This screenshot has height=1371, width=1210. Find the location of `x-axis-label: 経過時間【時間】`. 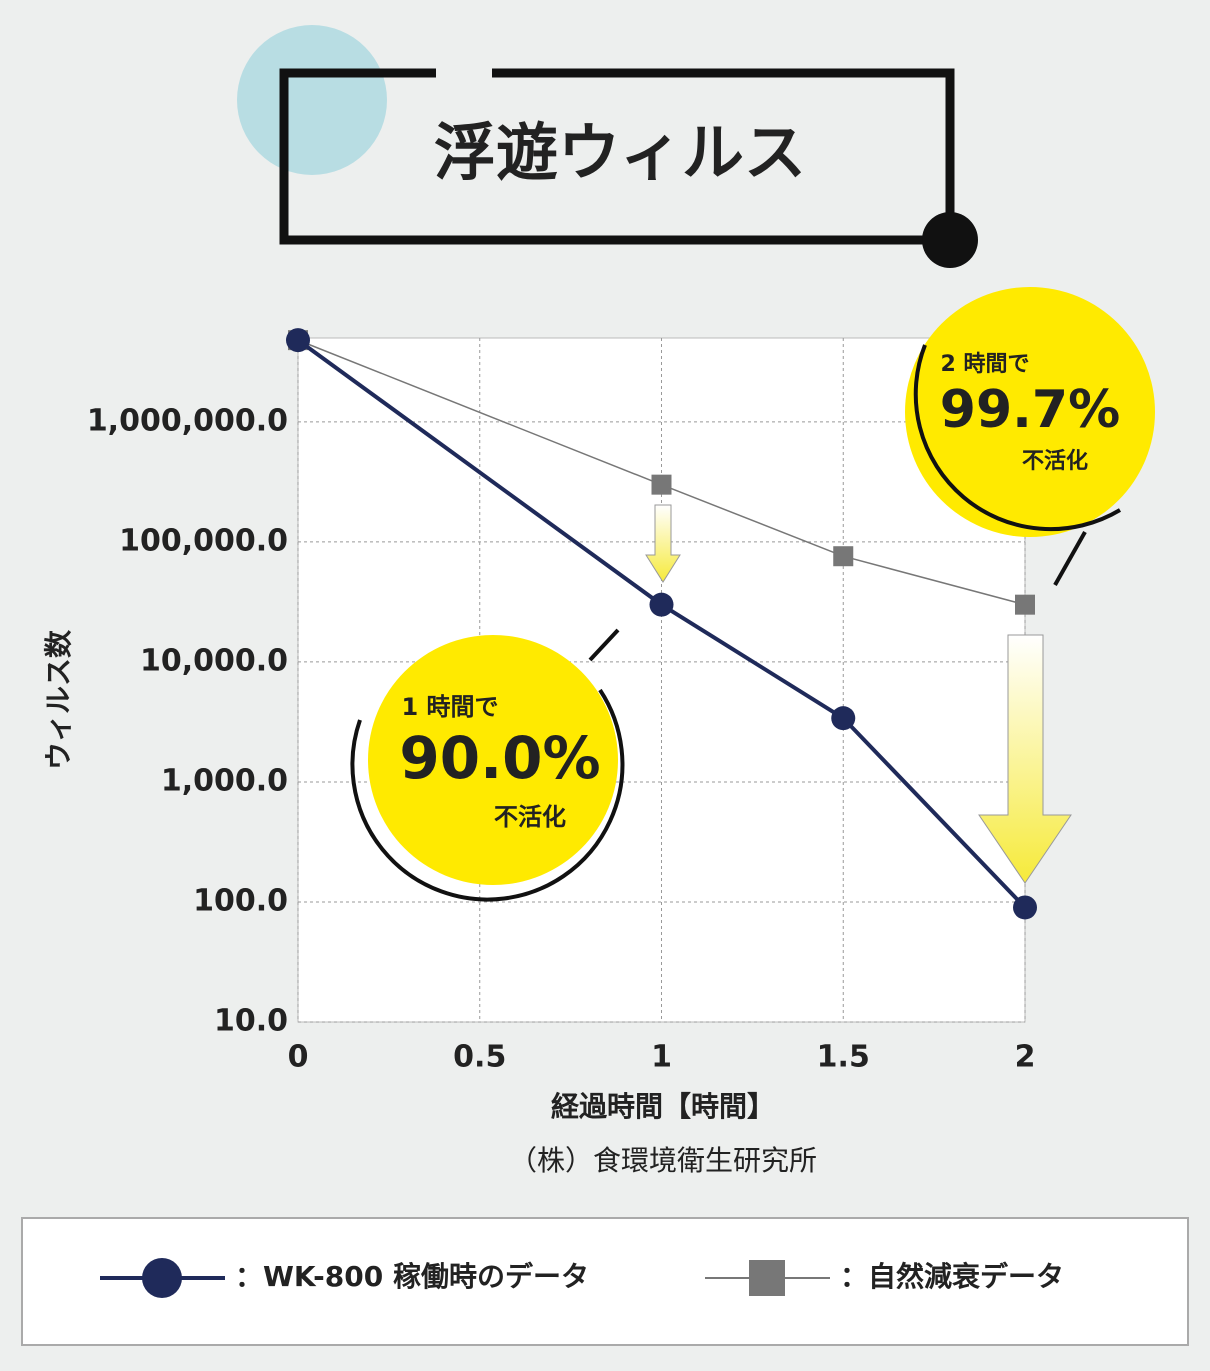

x-axis-label: 経過時間【時間】 is located at coordinates (663, 1106).